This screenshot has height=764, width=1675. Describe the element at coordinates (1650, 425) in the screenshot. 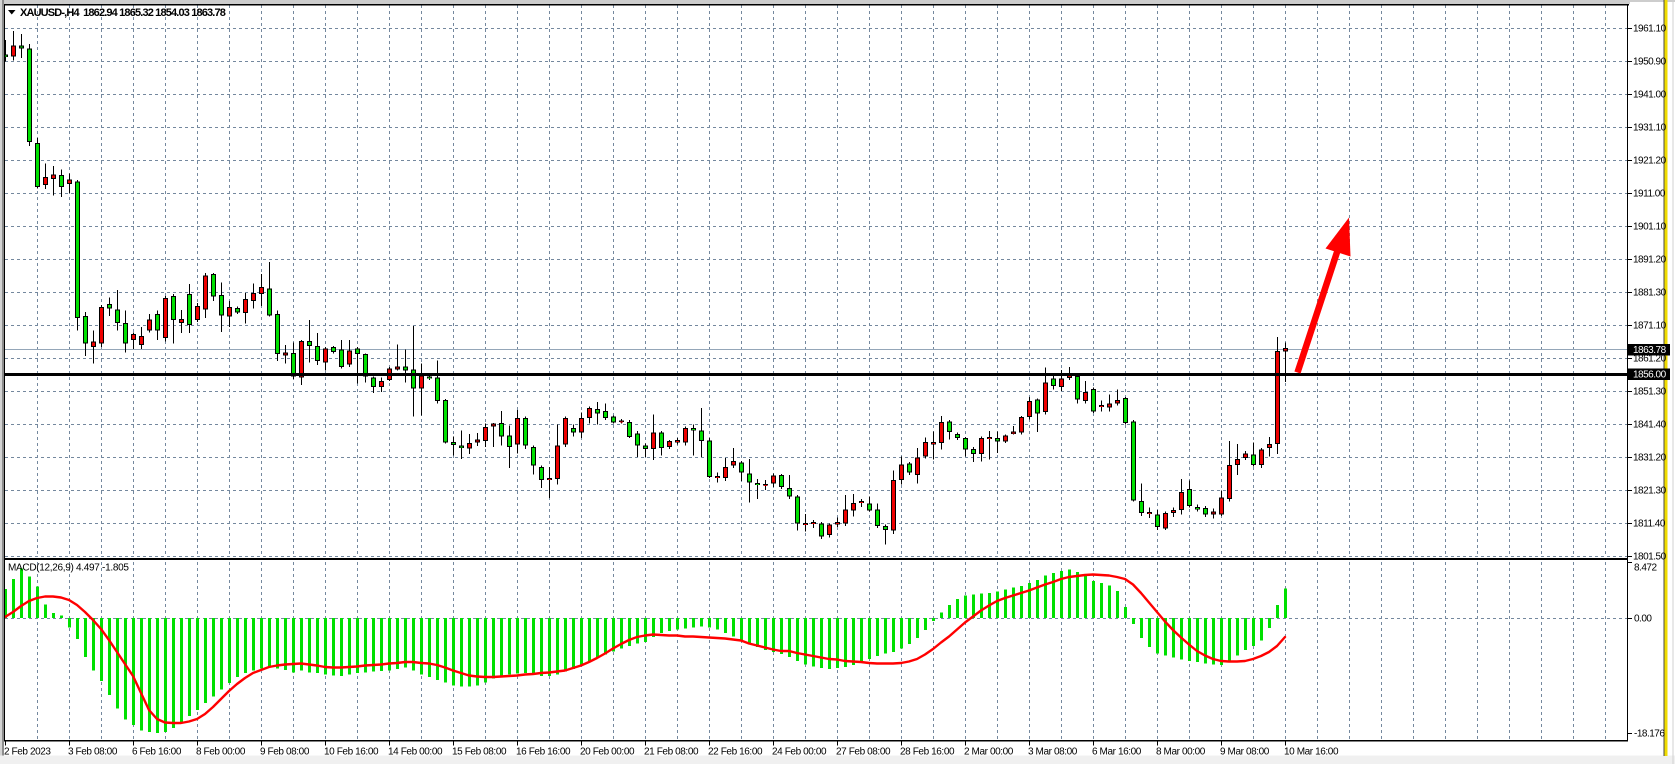

I see `svg-text: 1841.40` at that location.